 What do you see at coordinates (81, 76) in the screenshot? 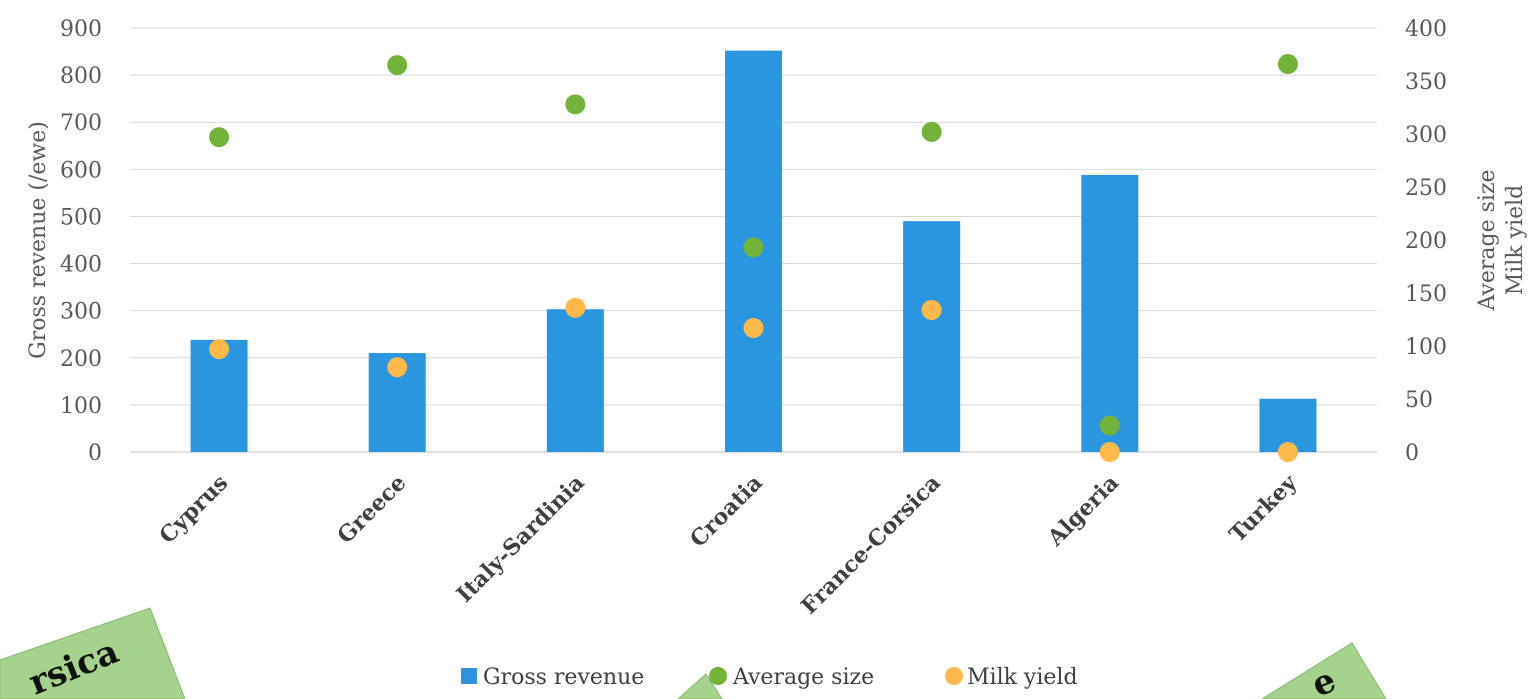
I see `y-tick-label: 800` at bounding box center [81, 76].